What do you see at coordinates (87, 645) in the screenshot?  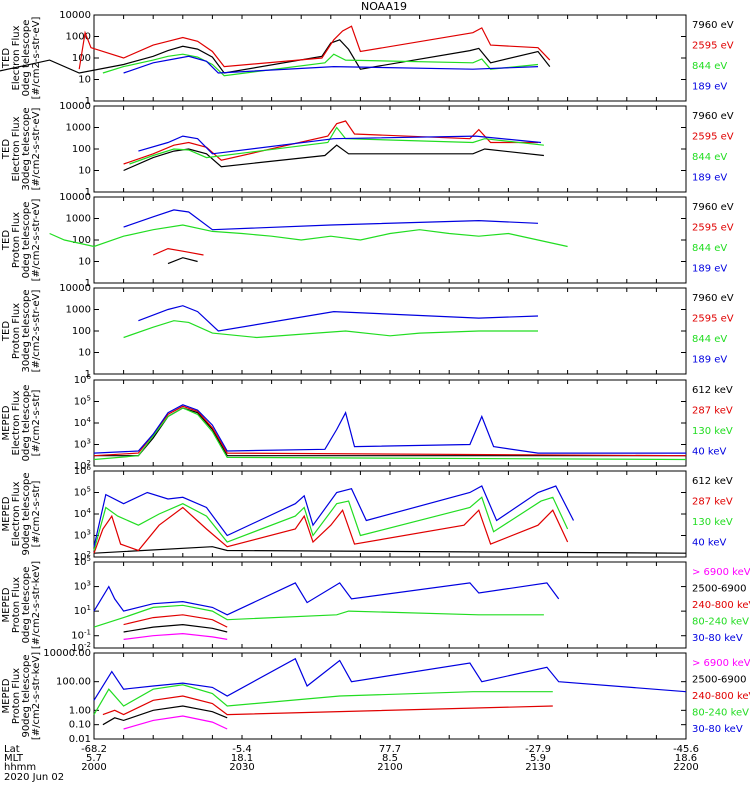 I see `tick-exponent: -2` at bounding box center [87, 645].